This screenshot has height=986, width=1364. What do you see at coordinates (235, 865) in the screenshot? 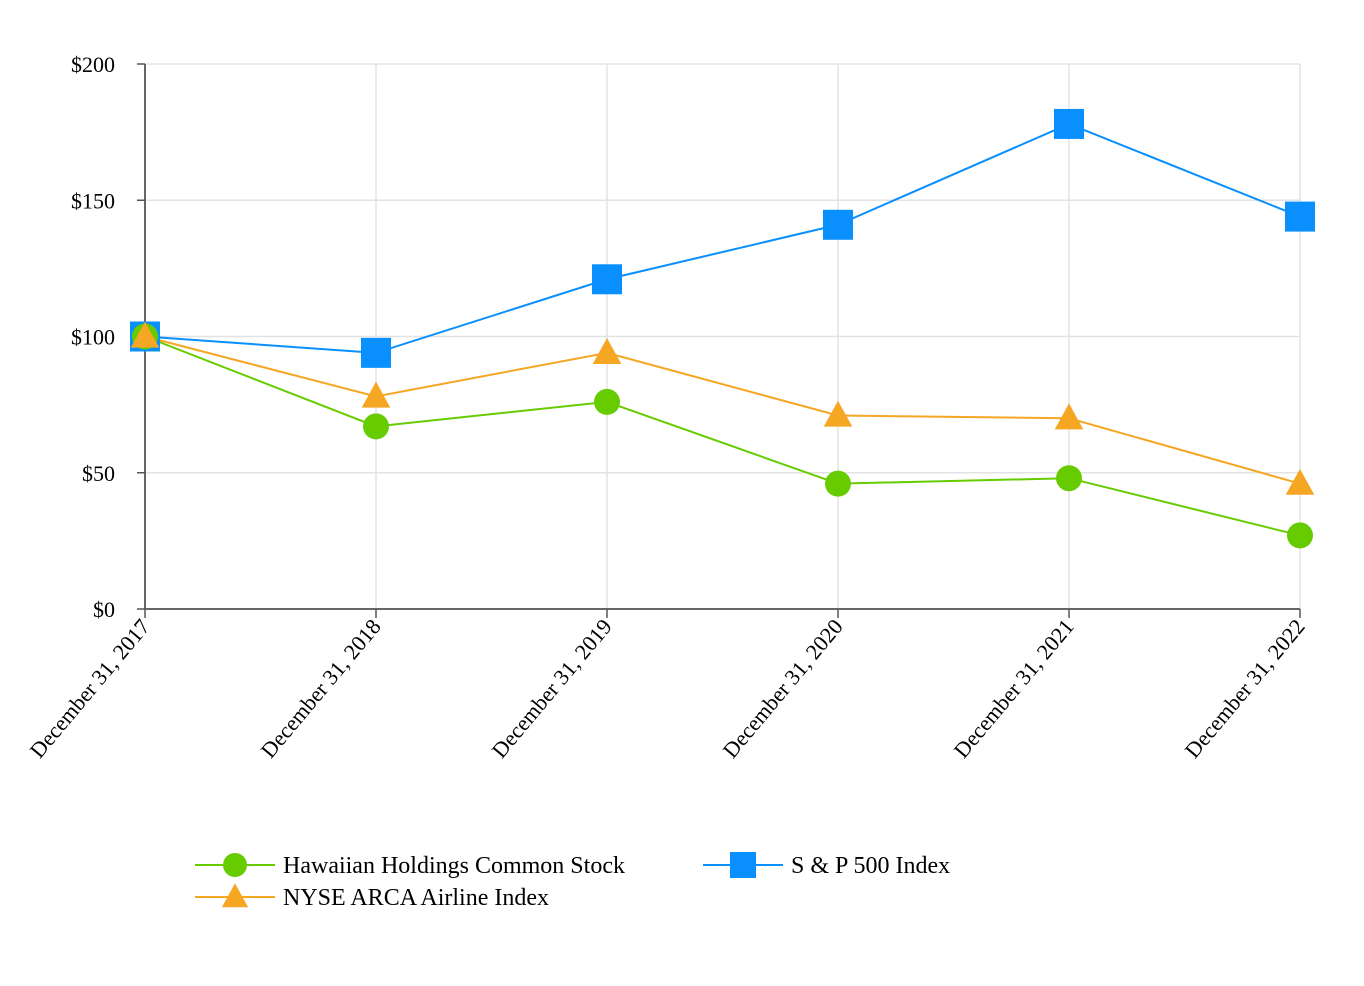
I see `legend-marker-circle-icon` at bounding box center [235, 865].